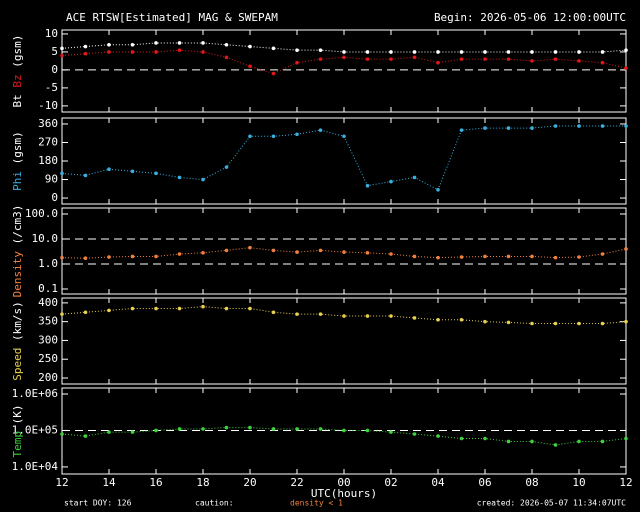 The image size is (640, 512). Describe the element at coordinates (316, 503) in the screenshot. I see `caution-note: density < 1` at that location.